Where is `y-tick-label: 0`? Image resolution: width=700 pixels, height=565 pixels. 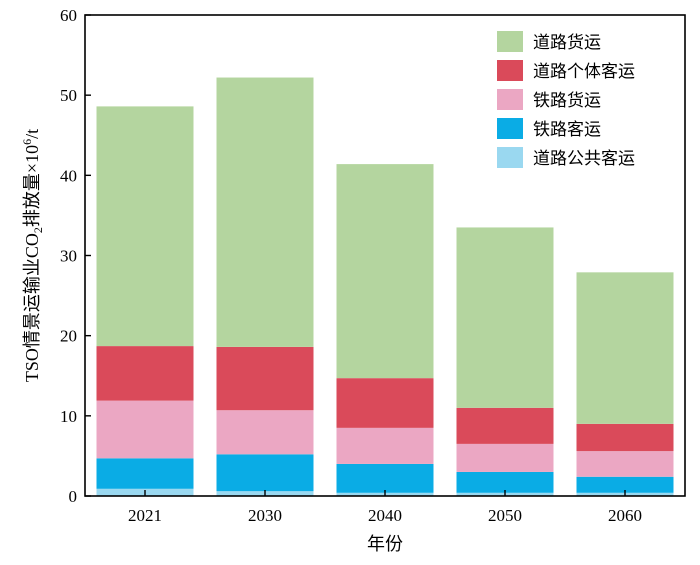 y-tick-label: 0 is located at coordinates (73, 496).